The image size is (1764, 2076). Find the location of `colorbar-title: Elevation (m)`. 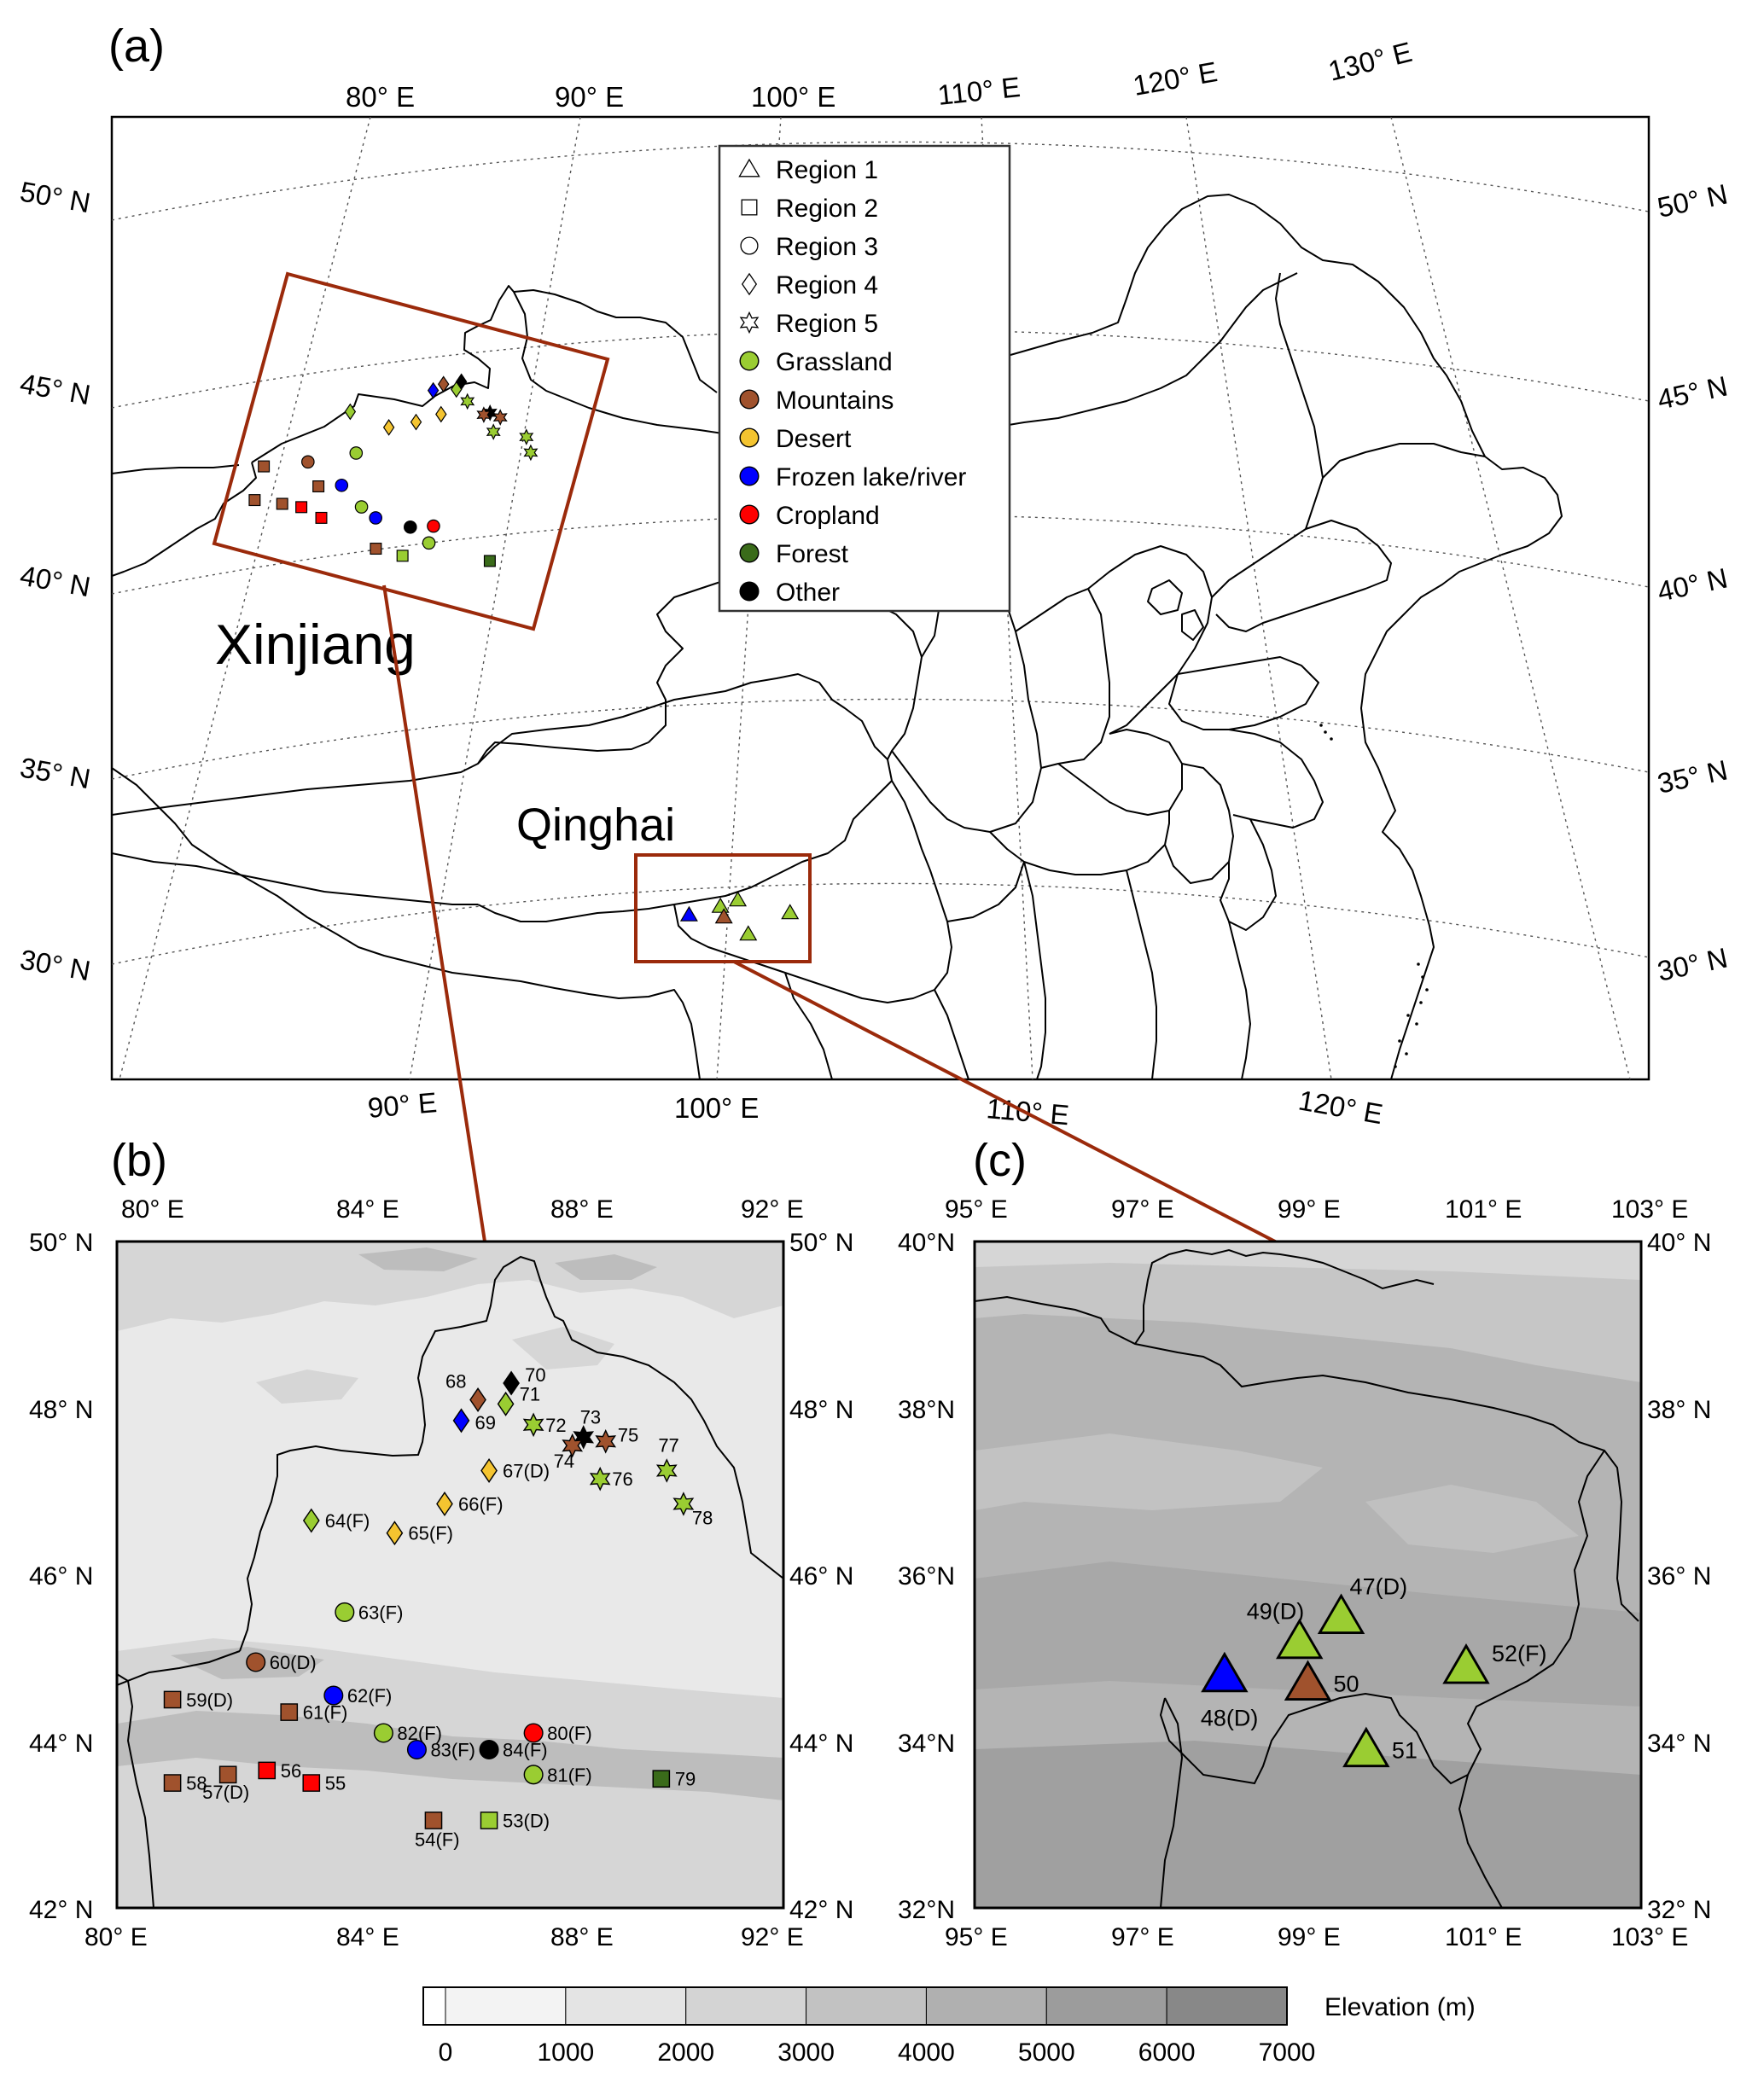

colorbar-title: Elevation (m) is located at coordinates (1400, 2007).